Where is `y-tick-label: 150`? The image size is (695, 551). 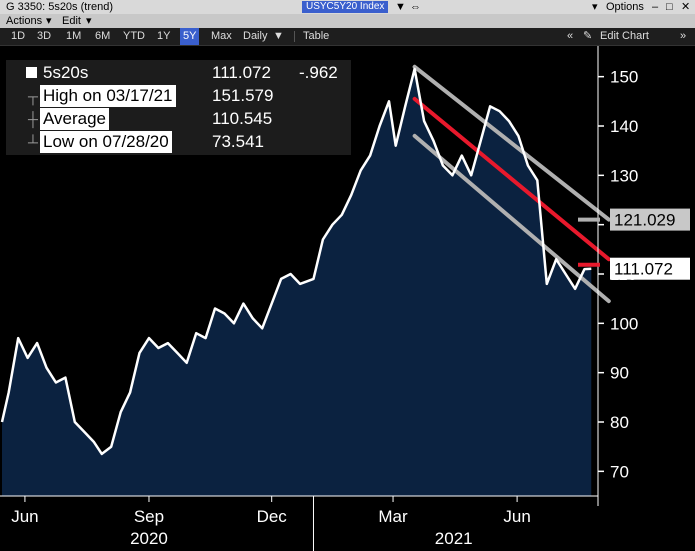 y-tick-label: 150 is located at coordinates (624, 77).